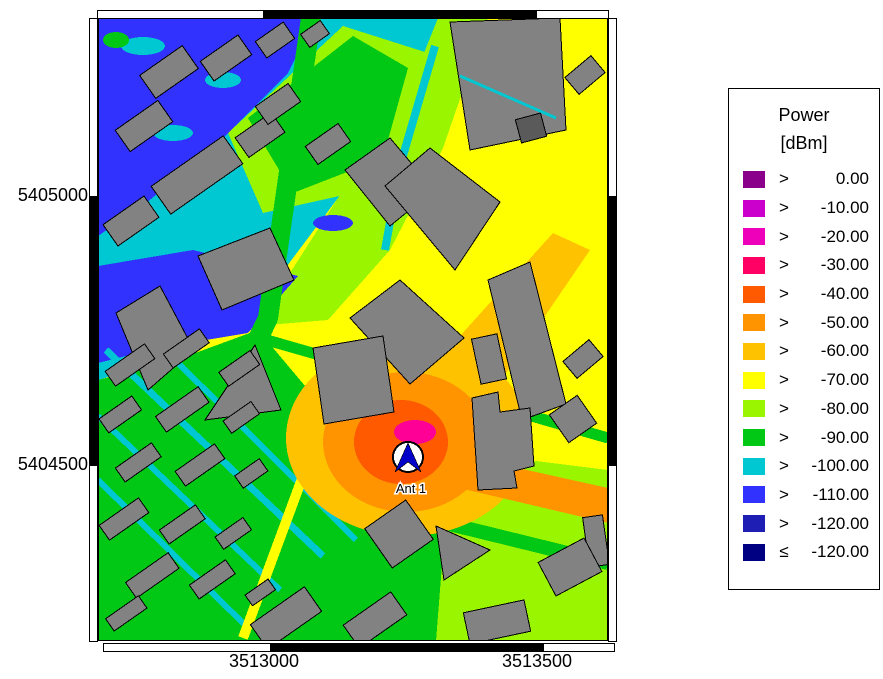 This screenshot has height=679, width=883. Describe the element at coordinates (804, 322) in the screenshot. I see `legend-row: > -50.00` at that location.